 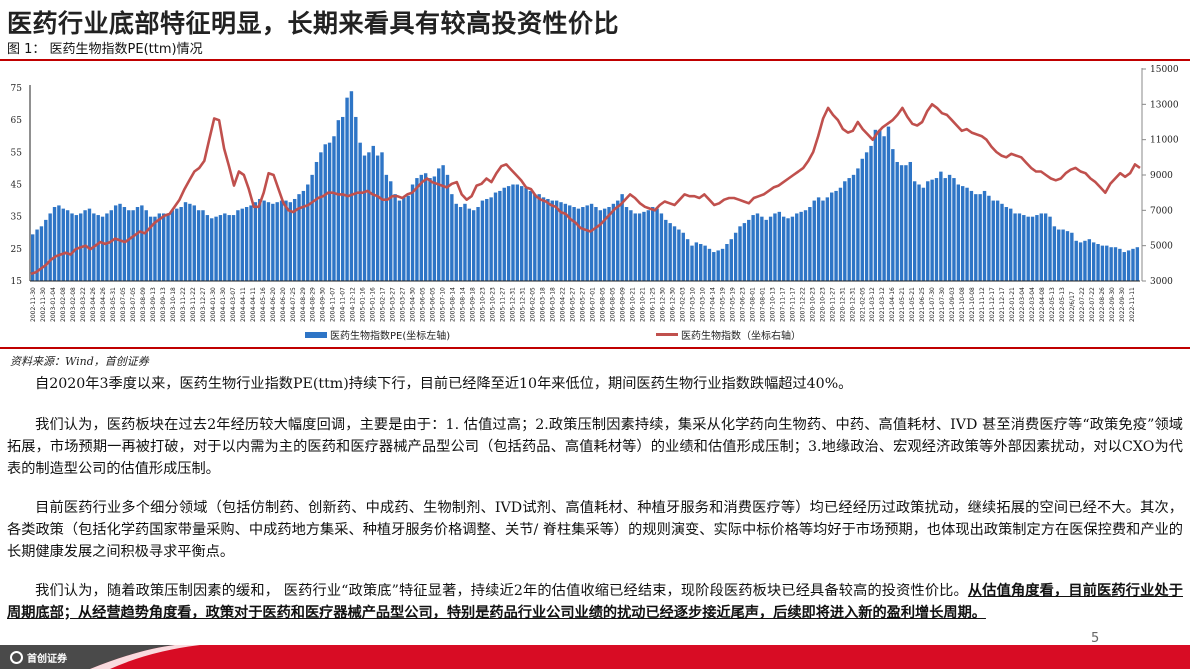 I want to click on figure-caption: 图 1： 医药生物指数PE(ttm)情况, so click(x=105, y=49).